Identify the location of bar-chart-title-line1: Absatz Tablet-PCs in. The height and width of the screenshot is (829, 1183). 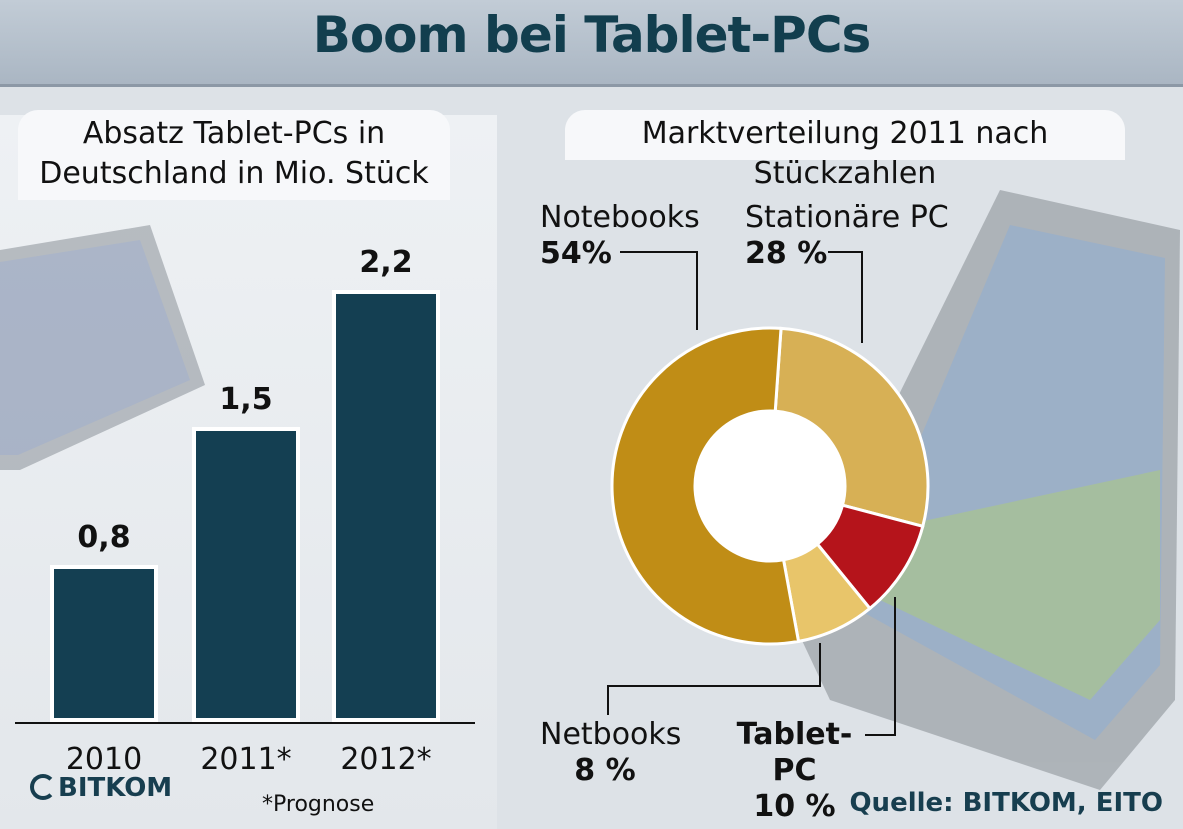
(234, 133).